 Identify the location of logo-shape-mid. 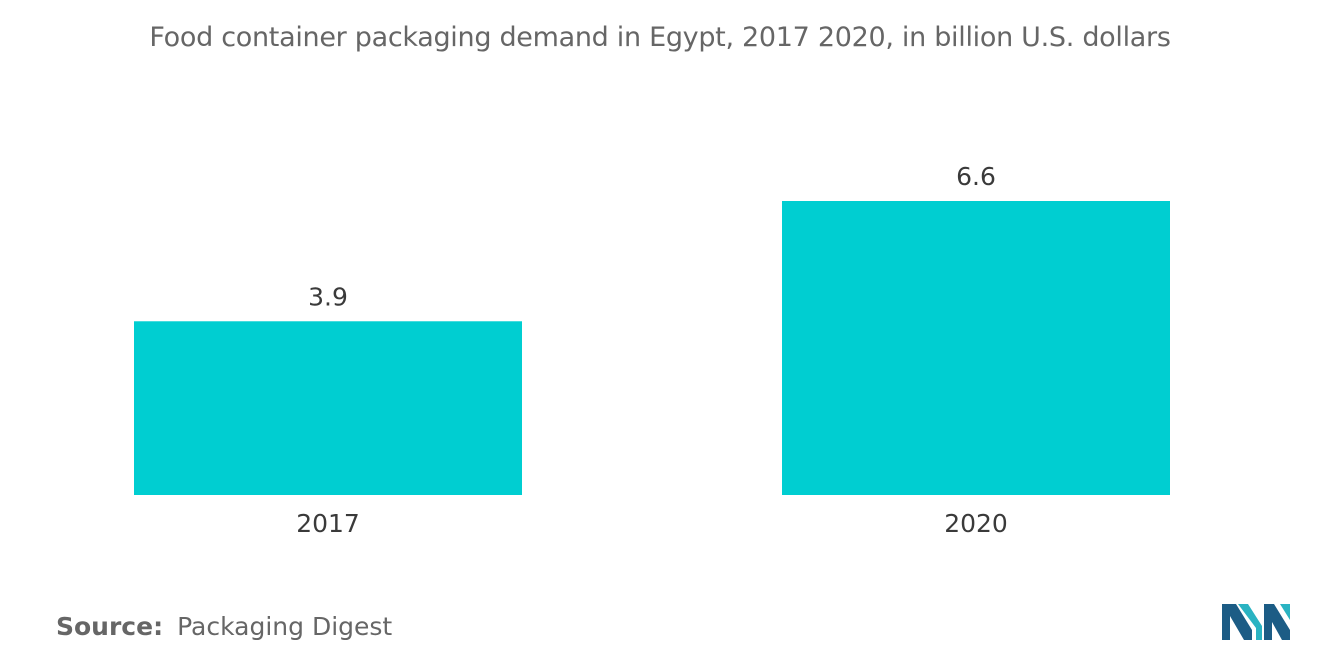
(1250, 622).